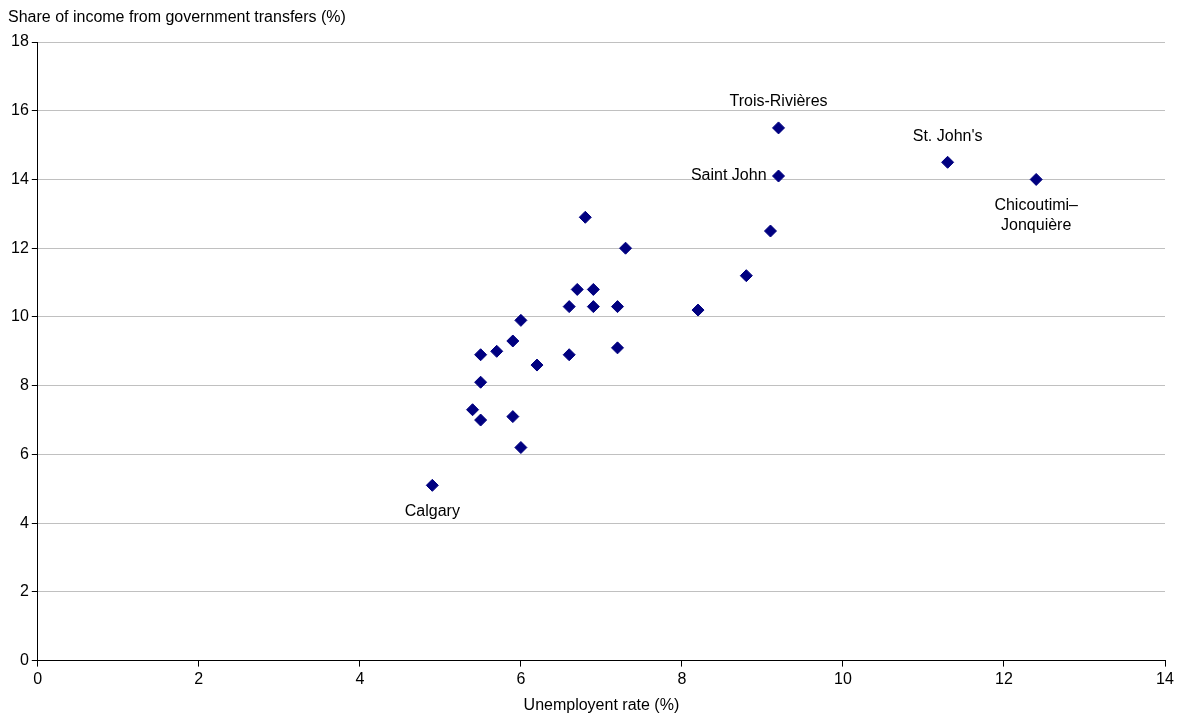 Image resolution: width=1185 pixels, height=725 pixels. I want to click on y-tick-label: 14, so click(20, 178).